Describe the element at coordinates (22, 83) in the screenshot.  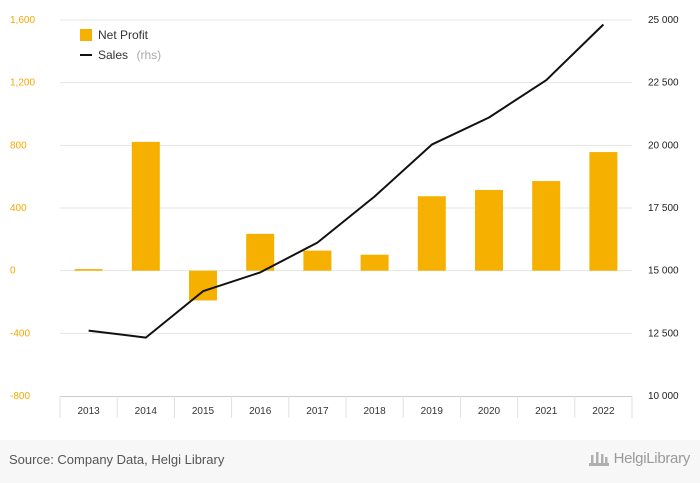
I see `left-tick-label: 1,200` at that location.